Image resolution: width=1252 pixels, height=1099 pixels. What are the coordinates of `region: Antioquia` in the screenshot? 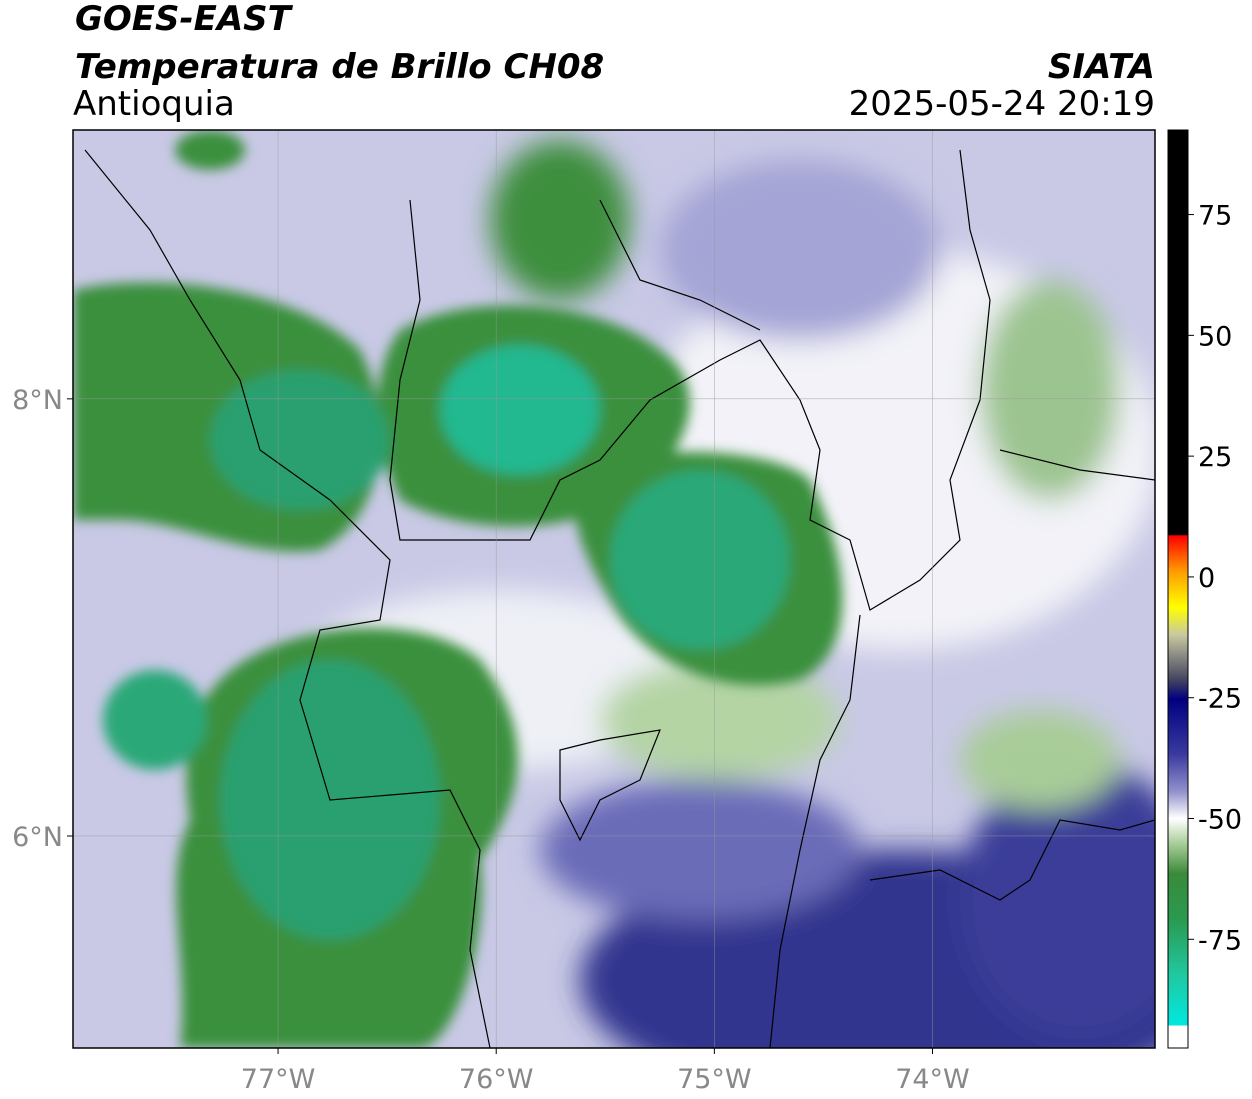 It's located at (154, 104).